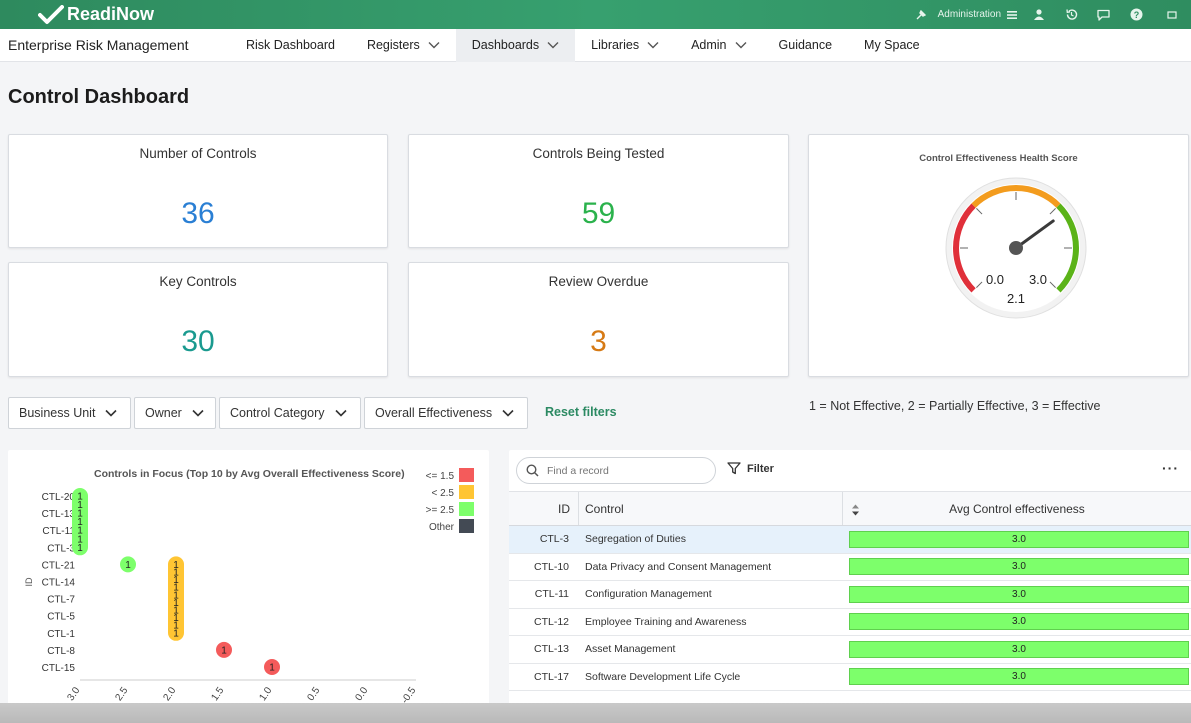 This screenshot has width=1191, height=723. Describe the element at coordinates (806, 45) in the screenshot. I see `nav-item-guidance: Guidance` at that location.